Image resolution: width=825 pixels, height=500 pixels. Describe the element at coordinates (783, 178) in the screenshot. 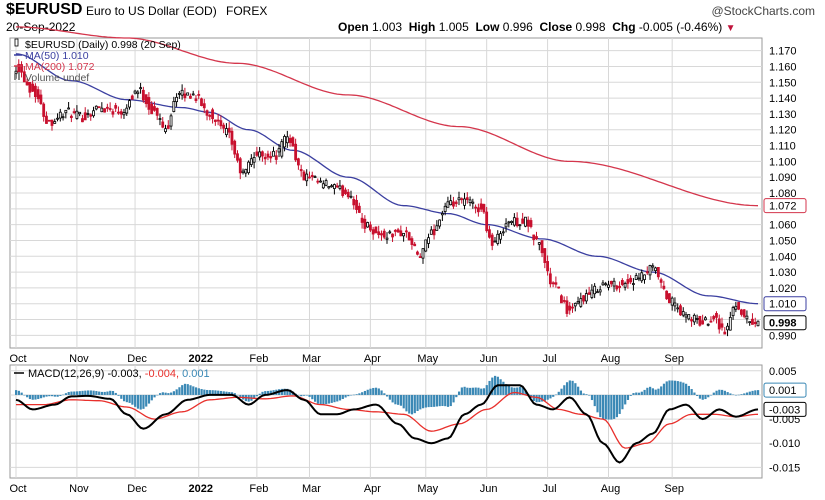

I see `price-y-tick-label: 1.090` at that location.